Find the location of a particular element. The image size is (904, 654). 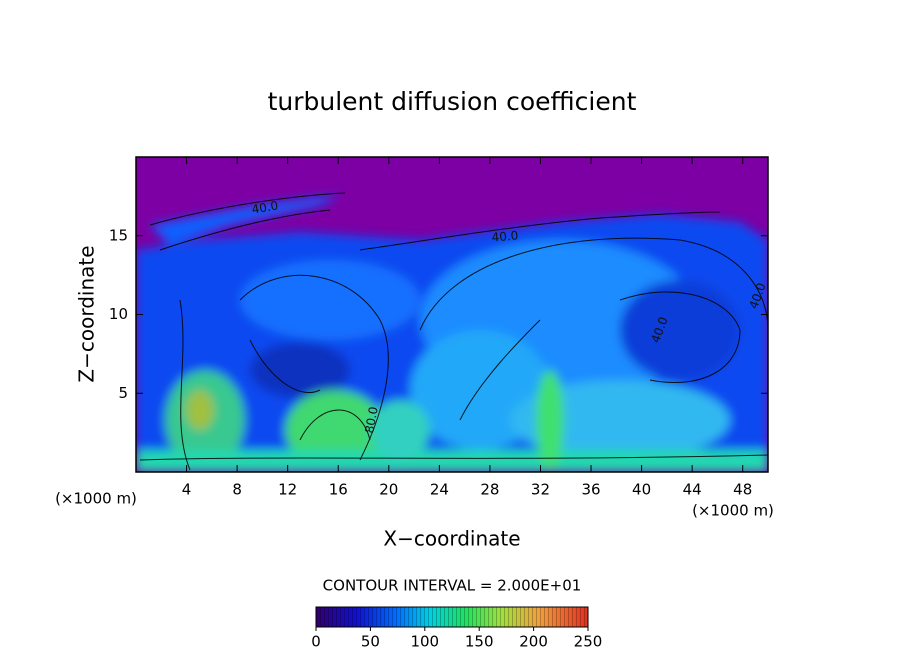

x-axis-label: X−coordinate is located at coordinates (451, 539).